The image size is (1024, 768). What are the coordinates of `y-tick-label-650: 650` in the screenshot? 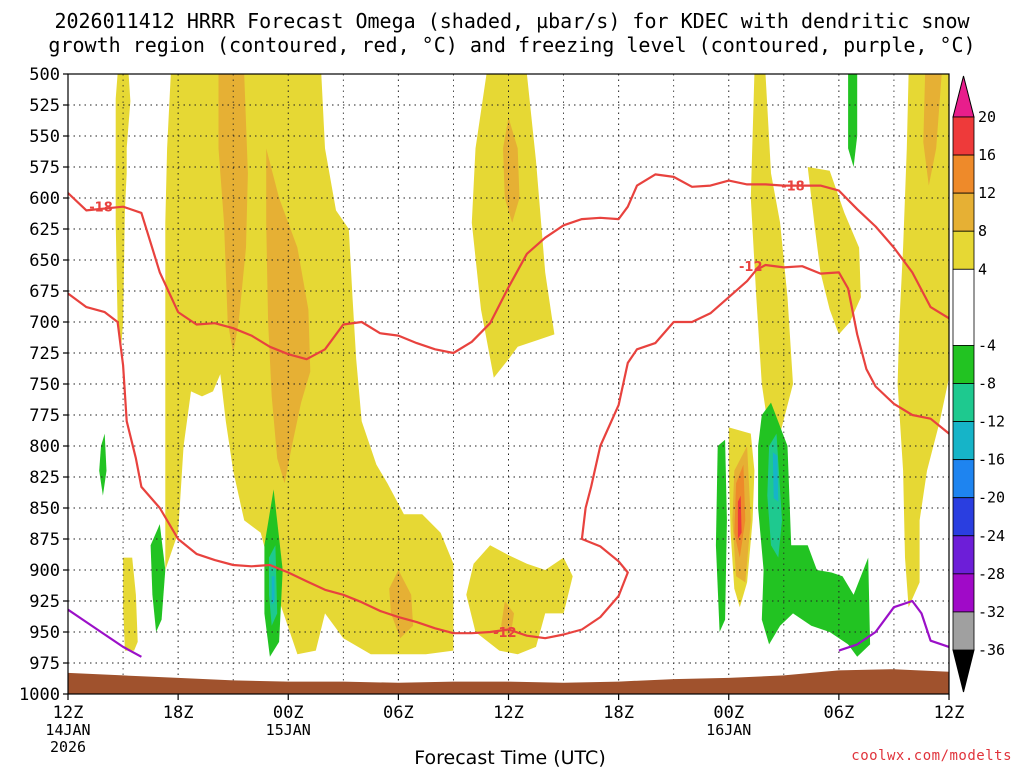 It's located at (44, 261).